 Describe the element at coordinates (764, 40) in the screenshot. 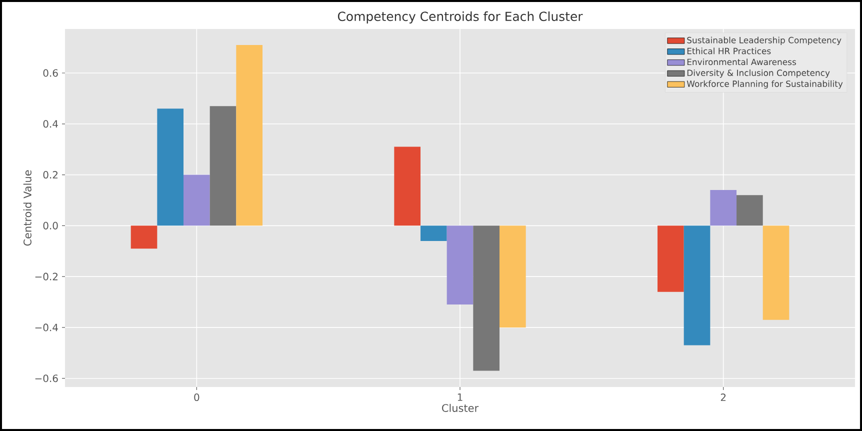

I see `legend-label: Sustainable Leadership Competency` at that location.